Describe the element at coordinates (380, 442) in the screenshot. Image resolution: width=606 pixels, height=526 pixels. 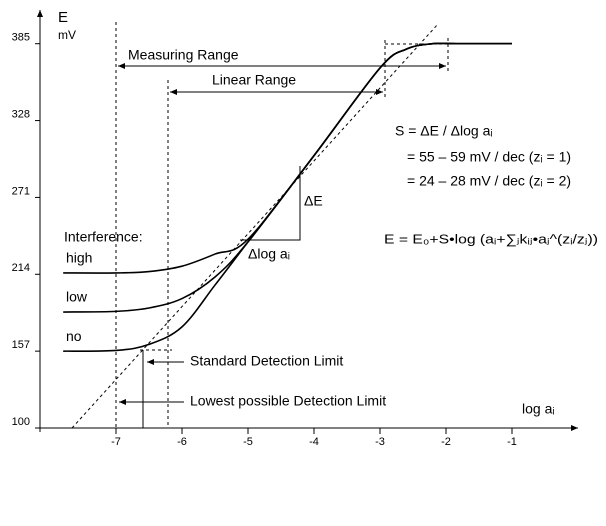
I see `x-tick-label: -3` at that location.